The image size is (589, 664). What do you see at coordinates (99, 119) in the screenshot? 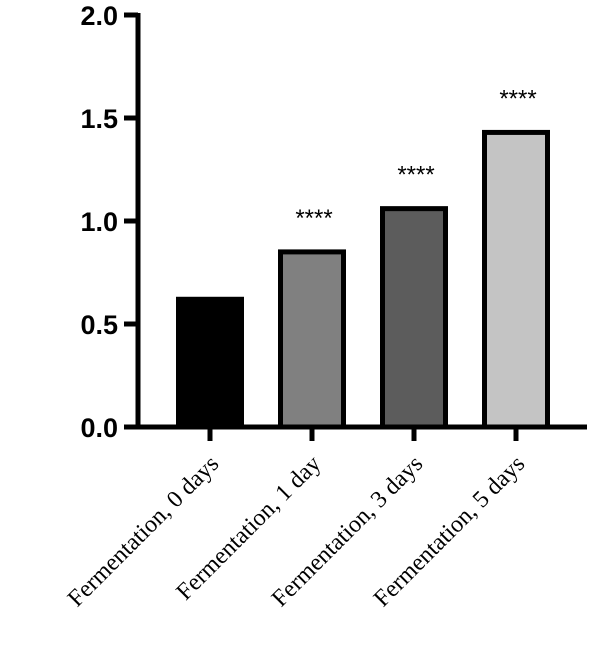
I see `y-tick-label: 1.5` at bounding box center [99, 119].